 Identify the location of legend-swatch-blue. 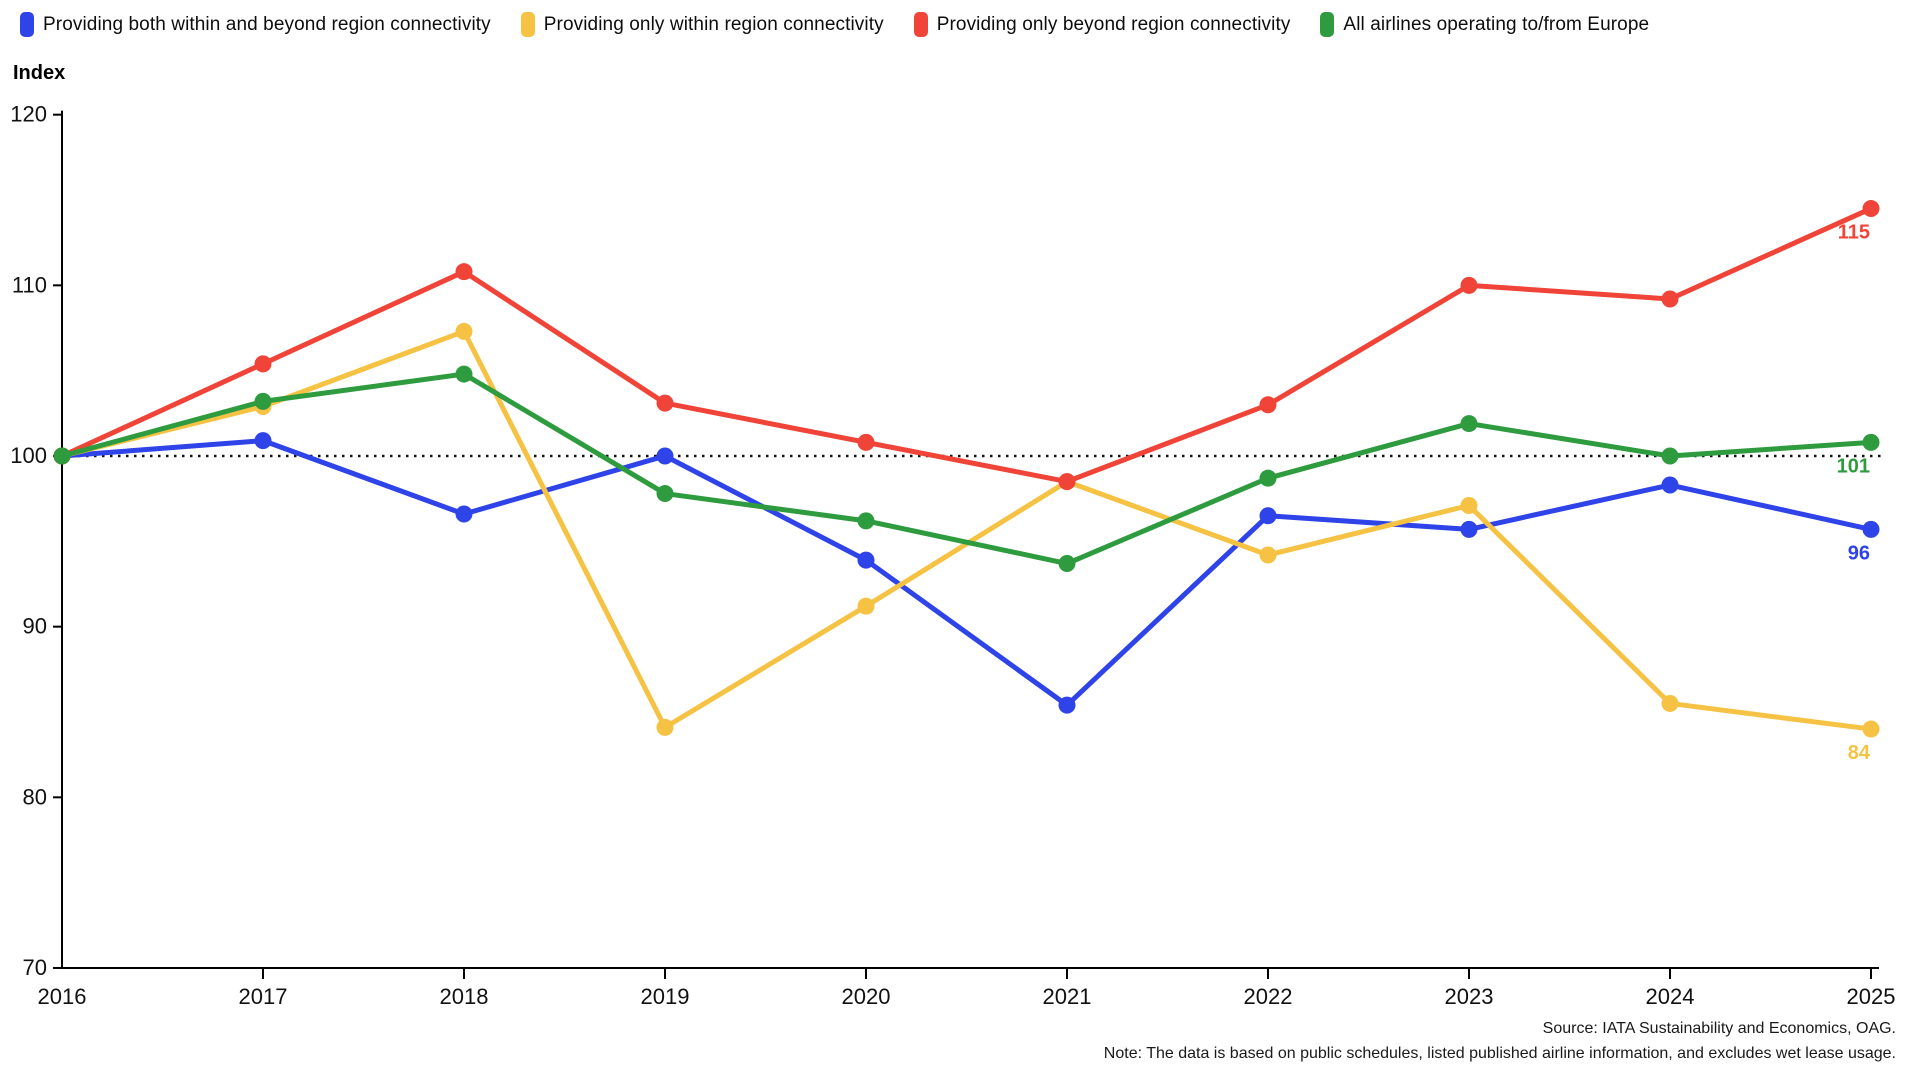
(27, 24).